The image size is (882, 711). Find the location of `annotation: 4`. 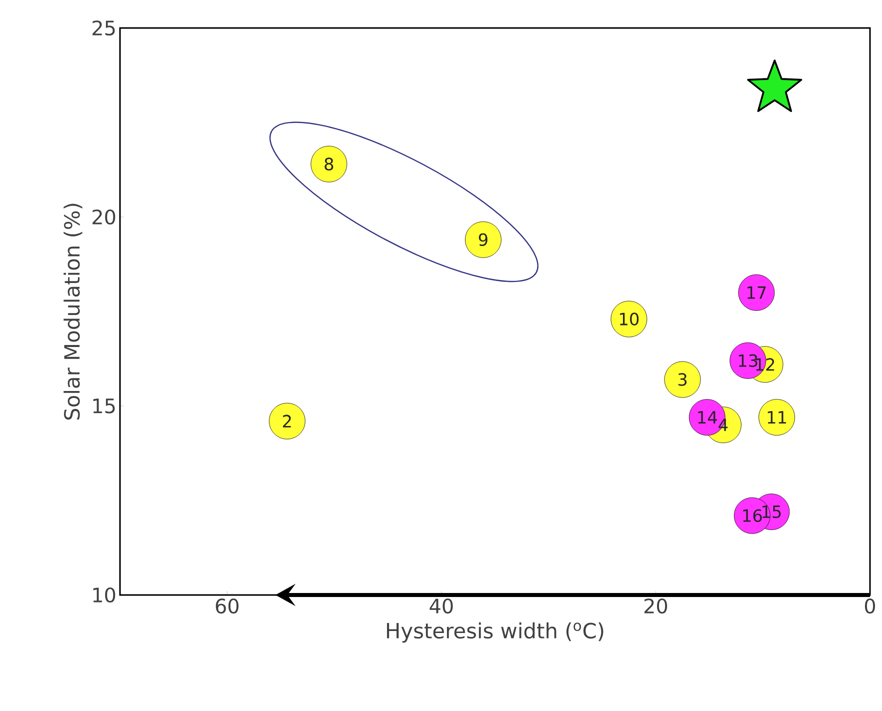

annotation: 4 is located at coordinates (723, 425).